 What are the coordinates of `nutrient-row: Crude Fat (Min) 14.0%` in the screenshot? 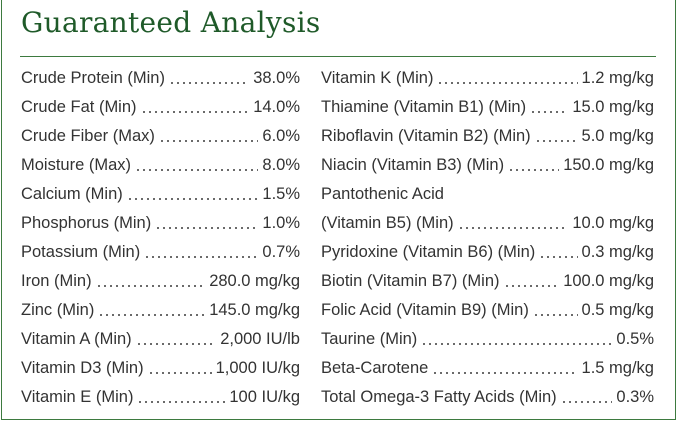 It's located at (160, 107).